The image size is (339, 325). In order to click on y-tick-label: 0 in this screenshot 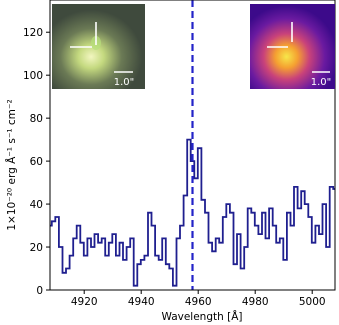, I will do `click(39, 291)`.